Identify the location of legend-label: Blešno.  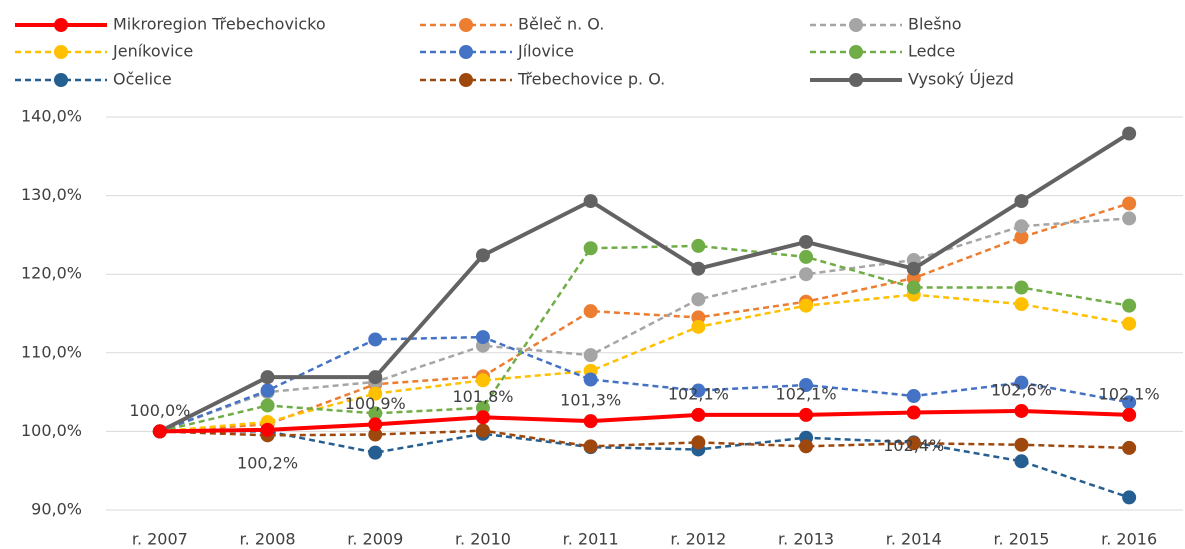
(935, 24).